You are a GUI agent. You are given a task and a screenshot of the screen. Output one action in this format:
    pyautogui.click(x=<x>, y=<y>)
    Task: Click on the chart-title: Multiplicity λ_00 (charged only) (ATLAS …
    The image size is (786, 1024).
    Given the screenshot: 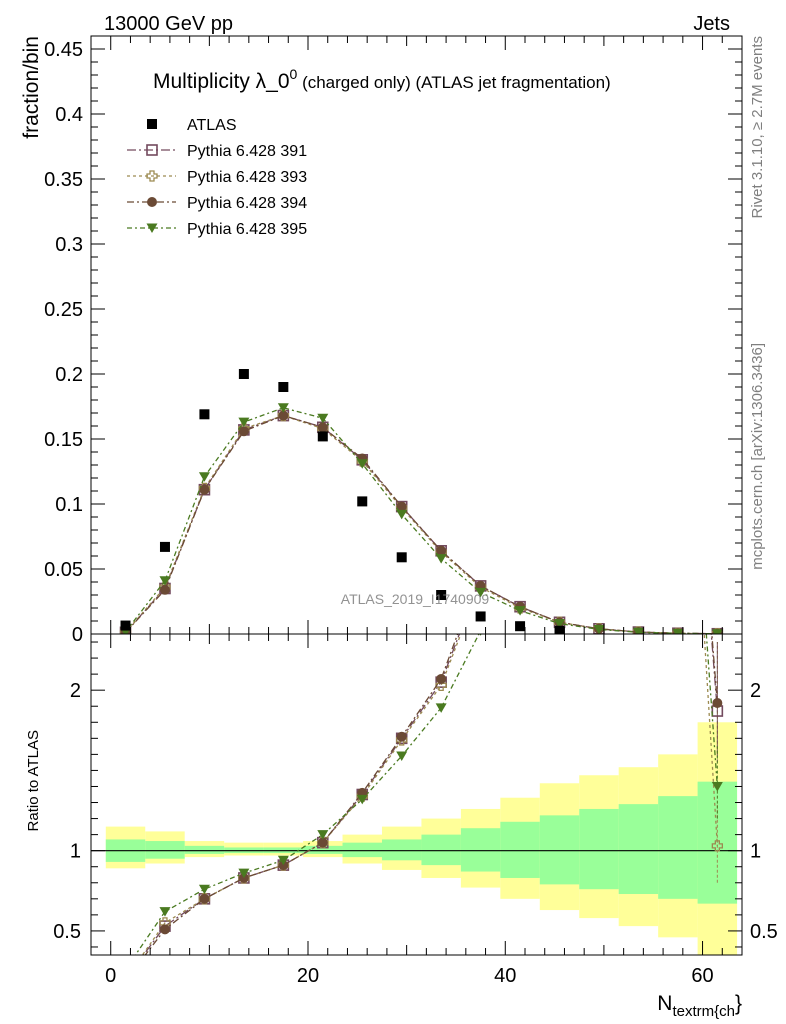 What is the action you would take?
    pyautogui.click(x=382, y=79)
    